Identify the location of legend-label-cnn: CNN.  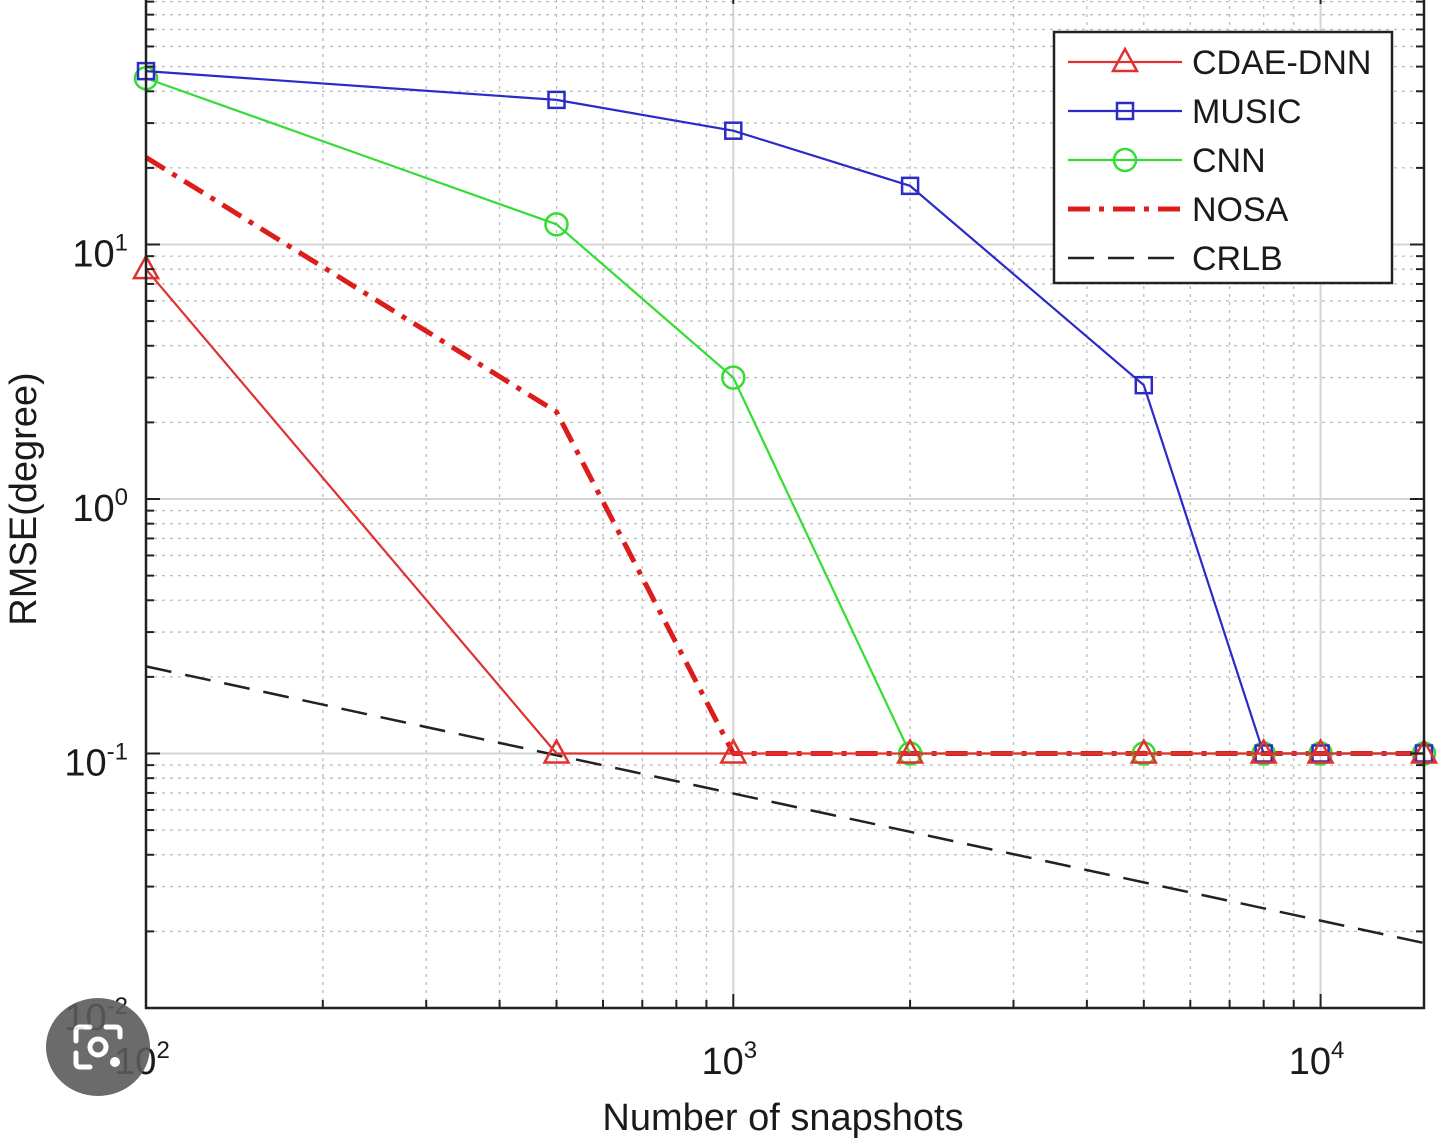
(1229, 161).